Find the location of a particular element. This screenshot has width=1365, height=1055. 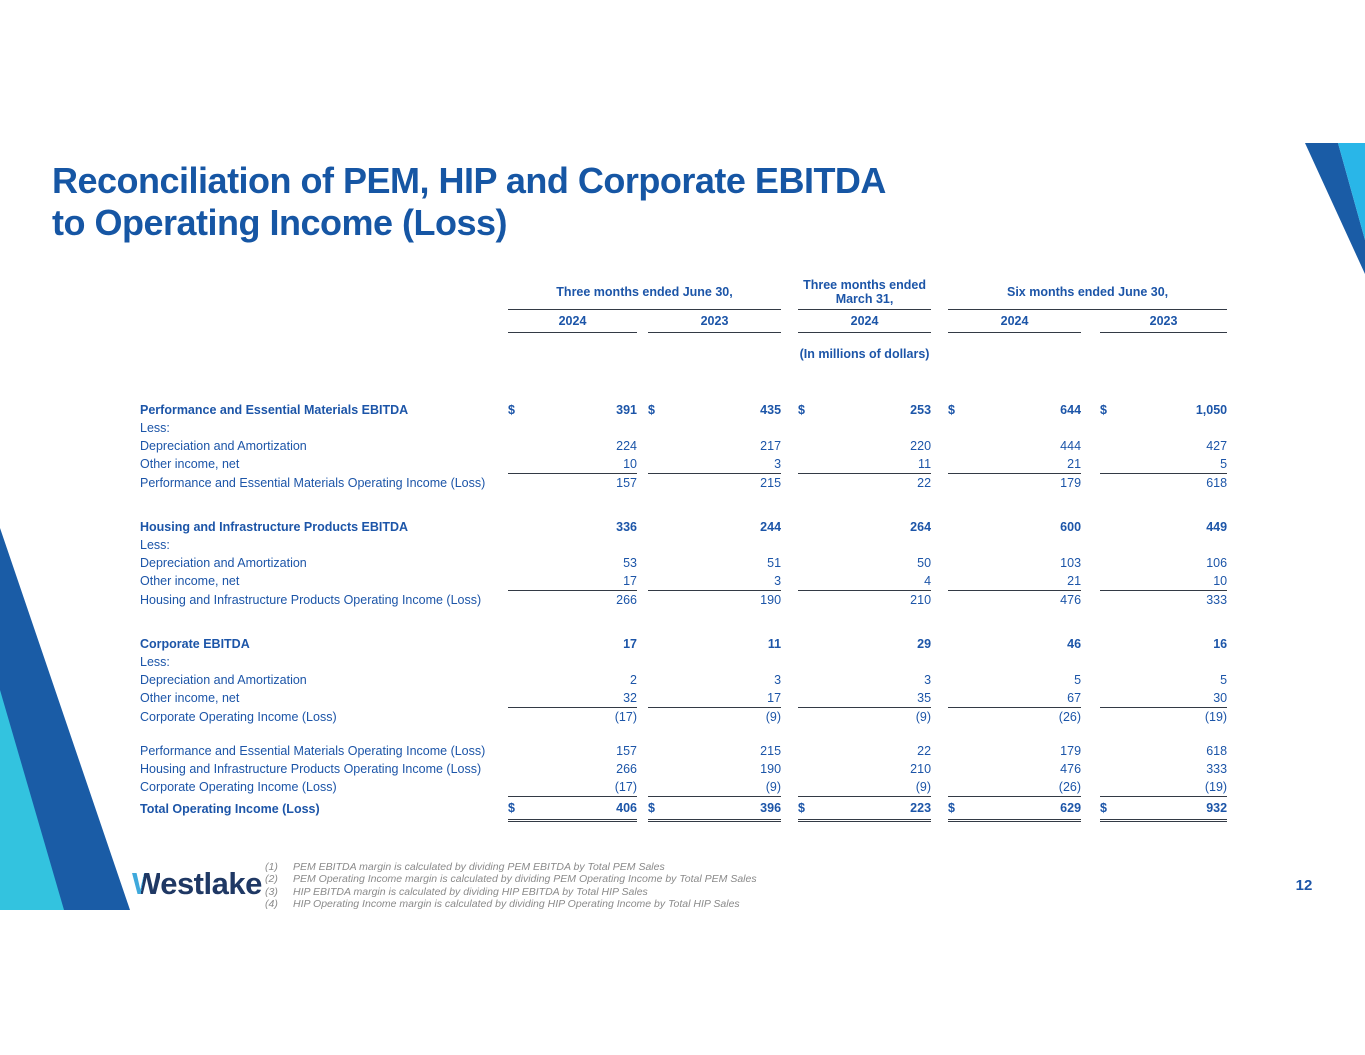

year-header: 2023 is located at coordinates (1164, 321).